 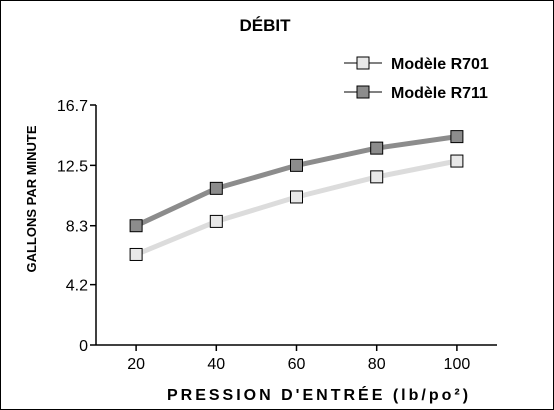 What do you see at coordinates (377, 364) in the screenshot?
I see `x-tick-label: 80` at bounding box center [377, 364].